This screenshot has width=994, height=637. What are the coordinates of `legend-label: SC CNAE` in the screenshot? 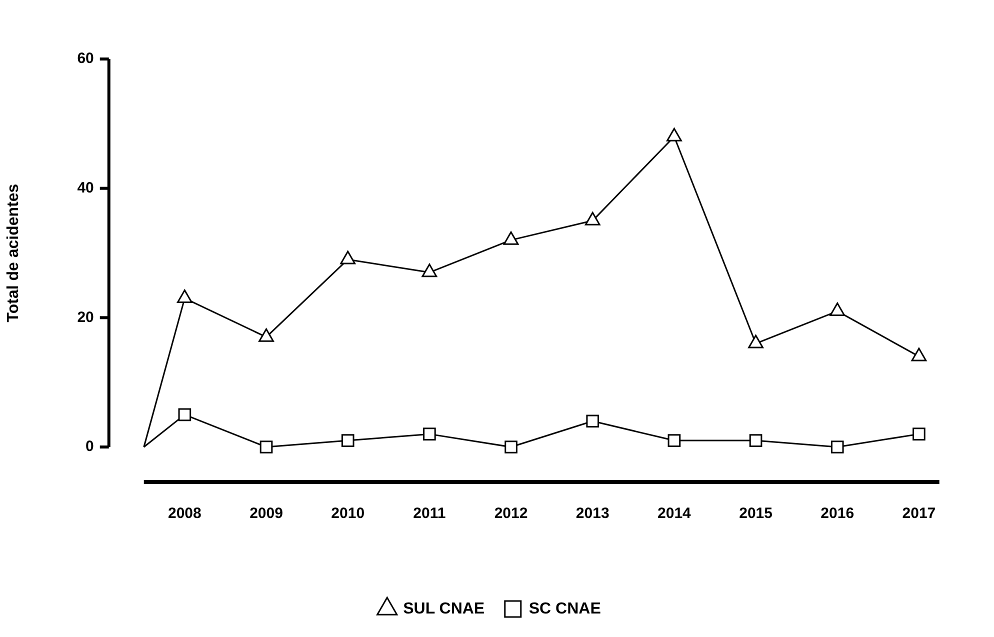 It's located at (565, 609).